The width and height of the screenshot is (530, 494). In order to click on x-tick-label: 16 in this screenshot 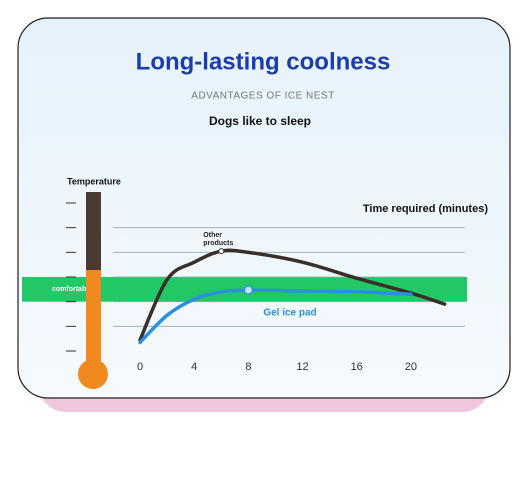, I will do `click(357, 367)`.